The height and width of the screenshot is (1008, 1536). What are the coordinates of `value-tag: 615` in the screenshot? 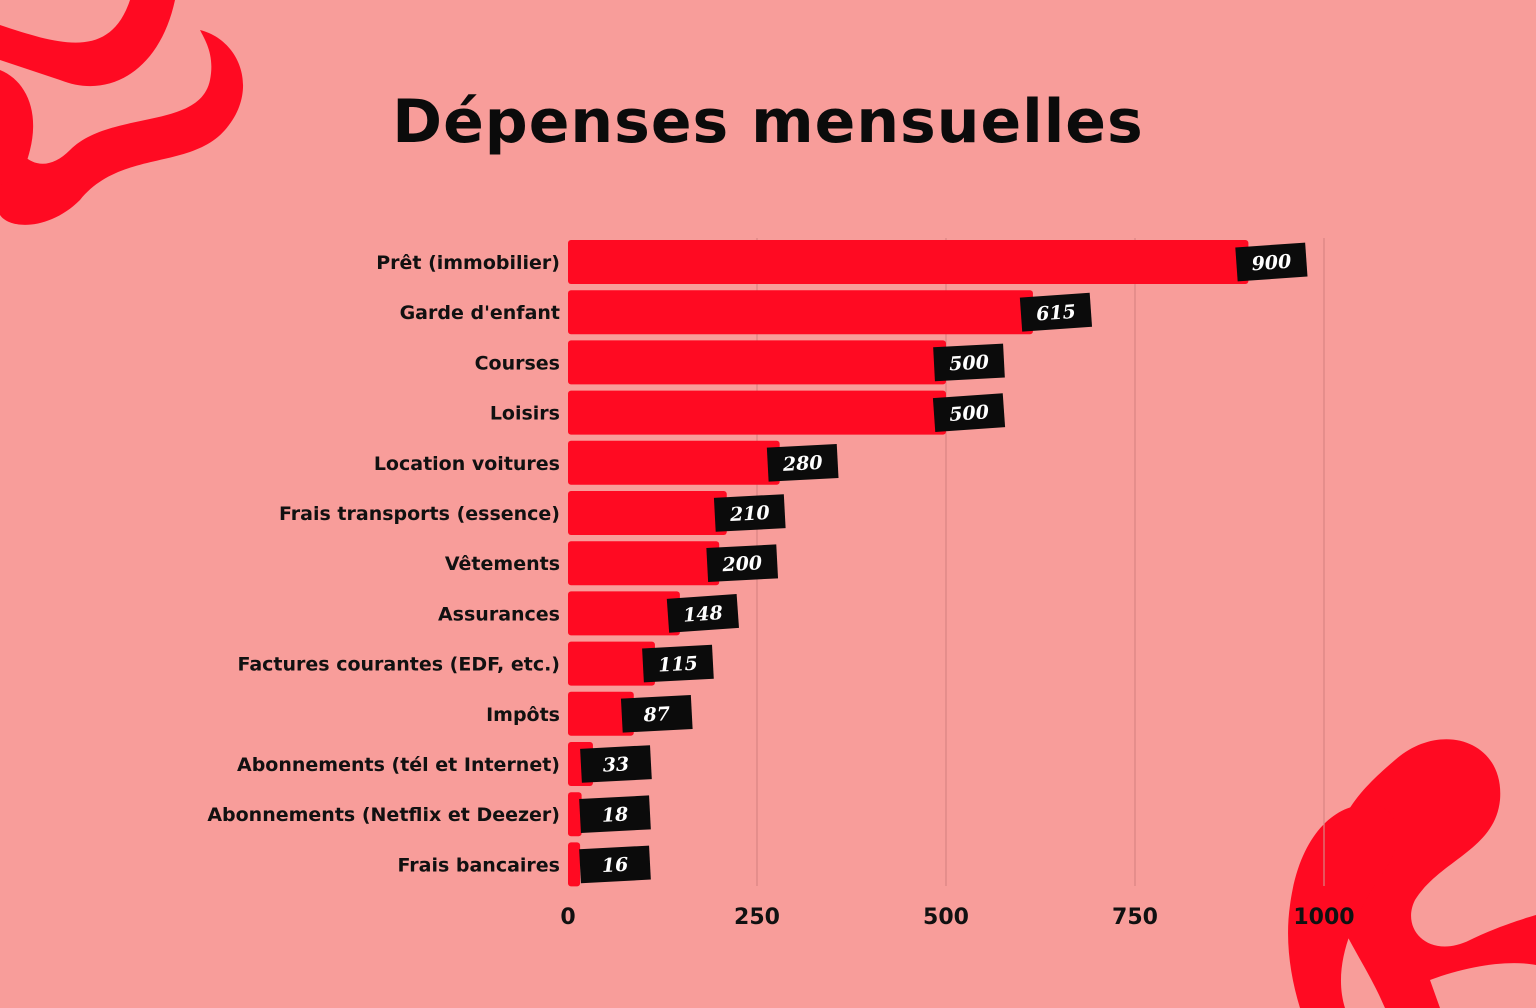 It's located at (1056, 312).